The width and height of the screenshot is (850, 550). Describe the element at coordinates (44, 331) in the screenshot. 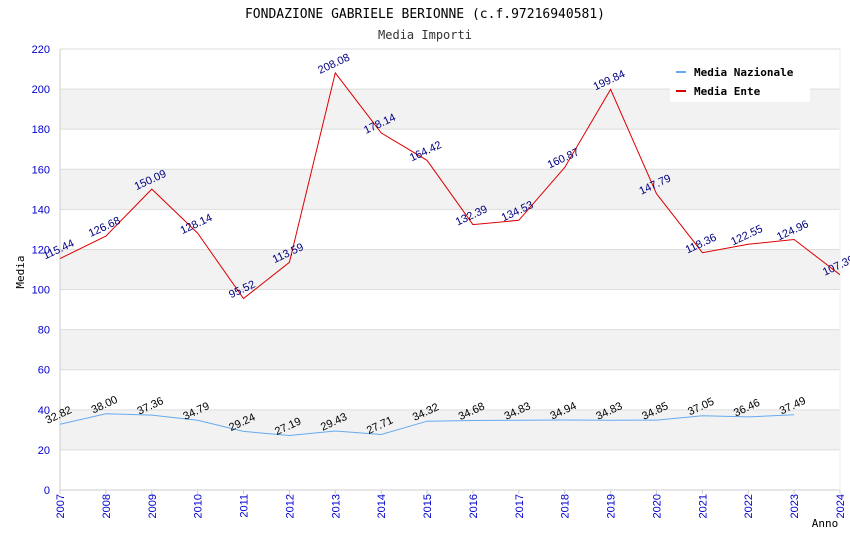

I see `y-tick-label: 80` at that location.